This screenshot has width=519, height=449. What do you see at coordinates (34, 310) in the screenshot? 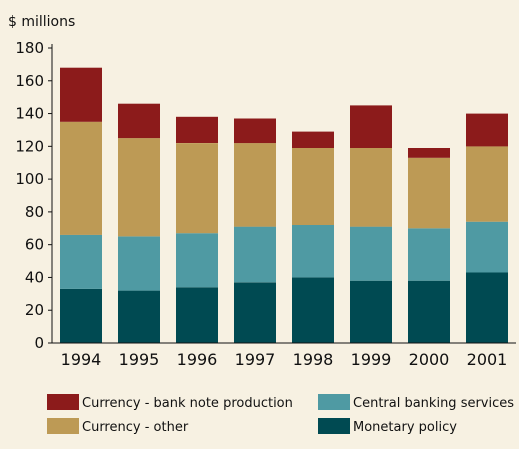
I see `y-tick-label-20: 20` at bounding box center [34, 310].